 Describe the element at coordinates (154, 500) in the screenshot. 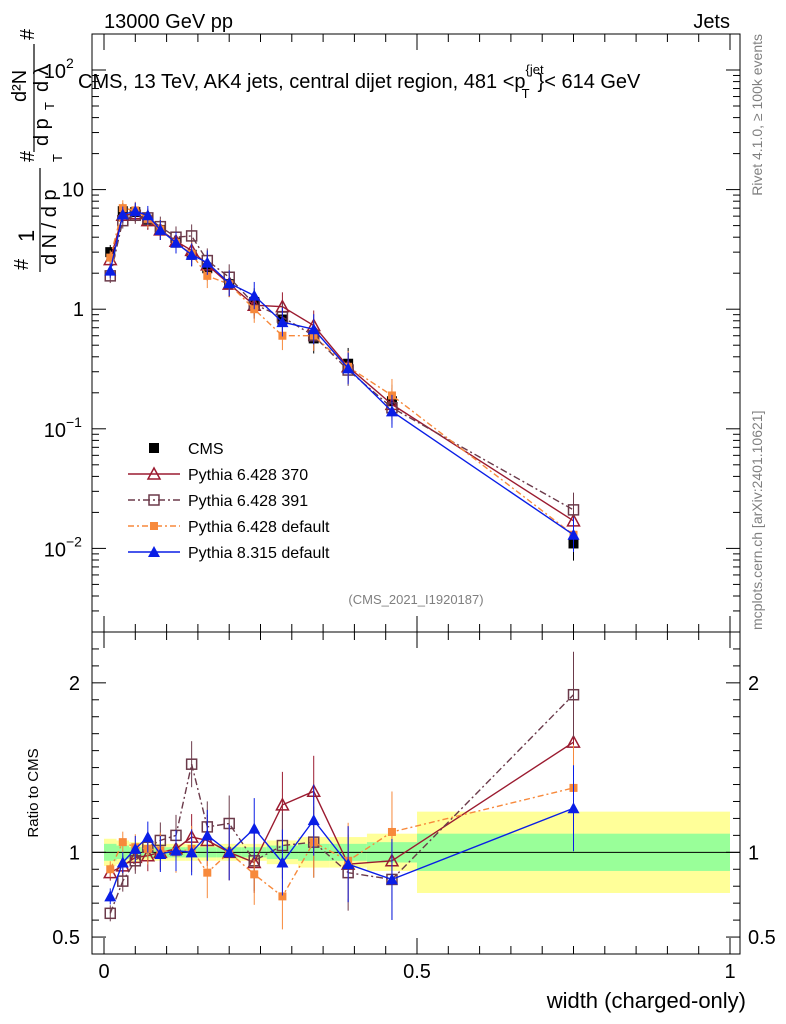

I see `legend-marker-p391` at that location.